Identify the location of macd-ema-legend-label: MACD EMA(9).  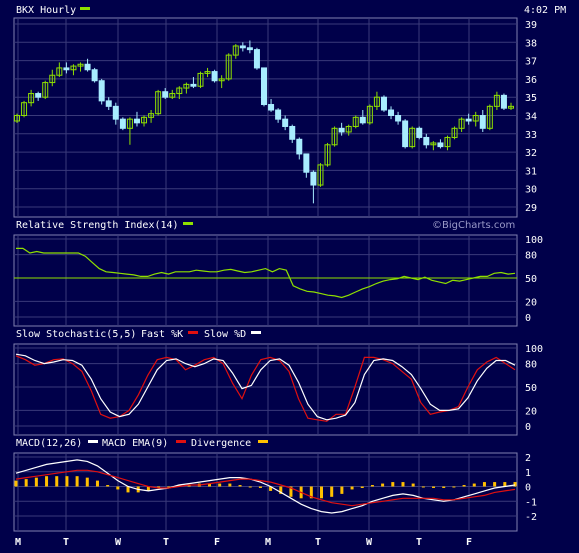
(135, 443).